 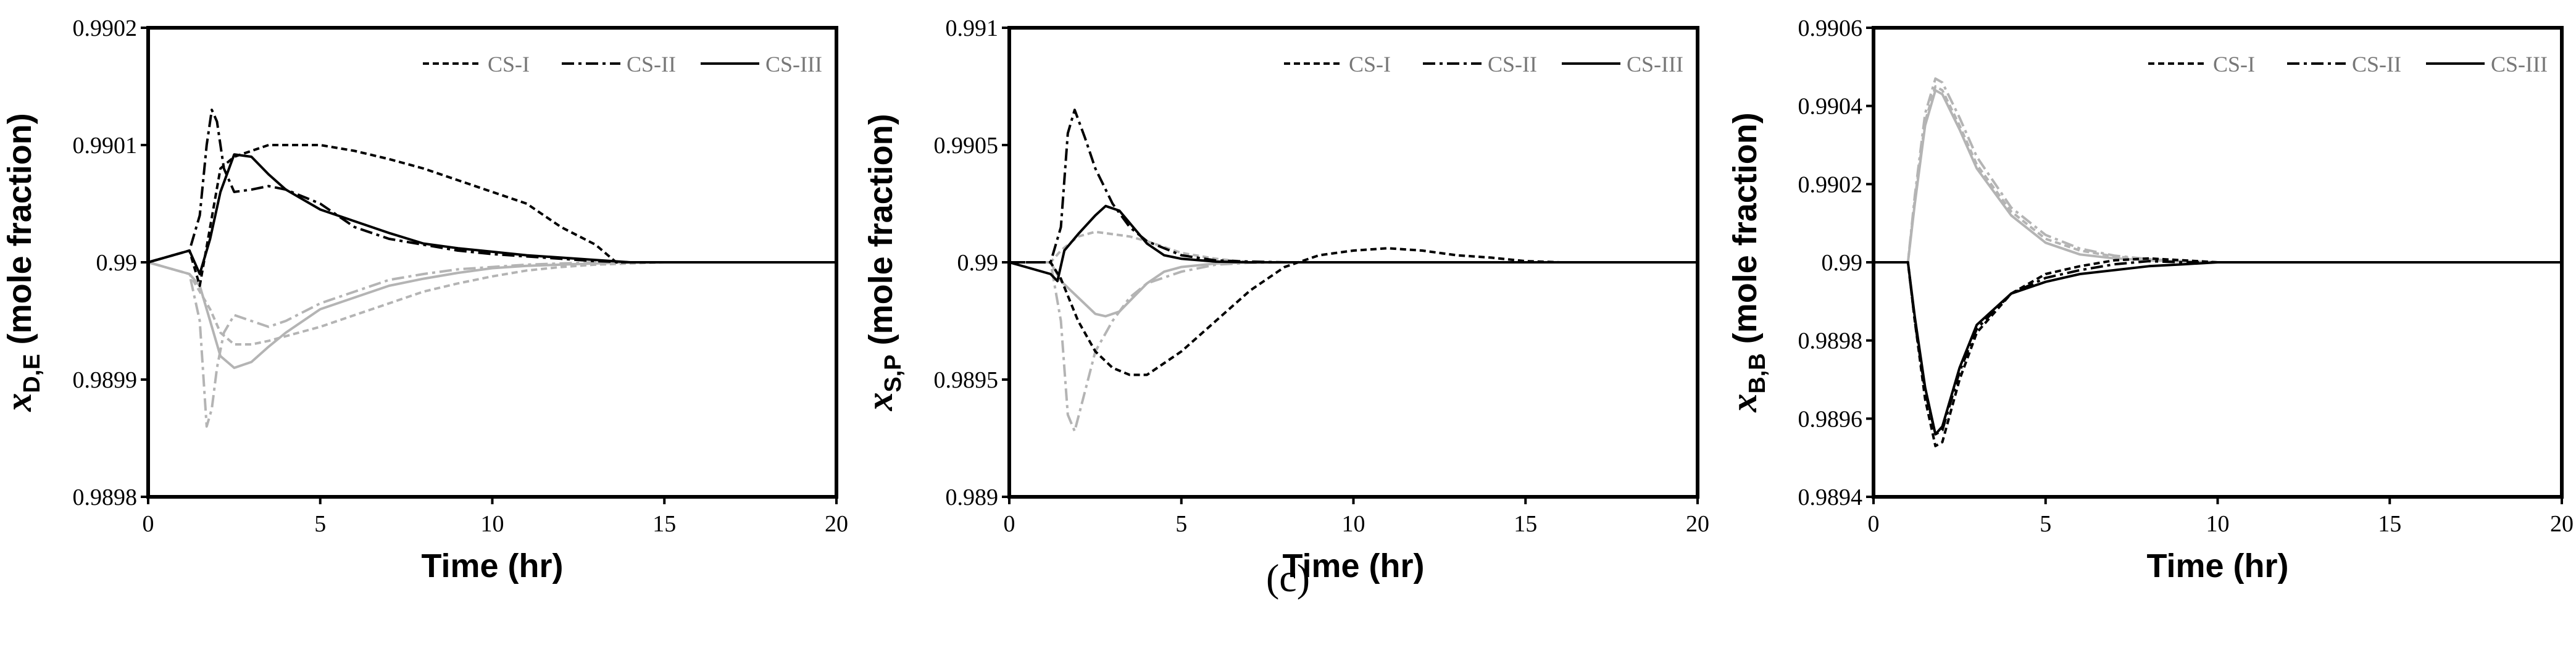 What do you see at coordinates (1830, 28) in the screenshot?
I see `y-tick-label: 0.9906` at bounding box center [1830, 28].